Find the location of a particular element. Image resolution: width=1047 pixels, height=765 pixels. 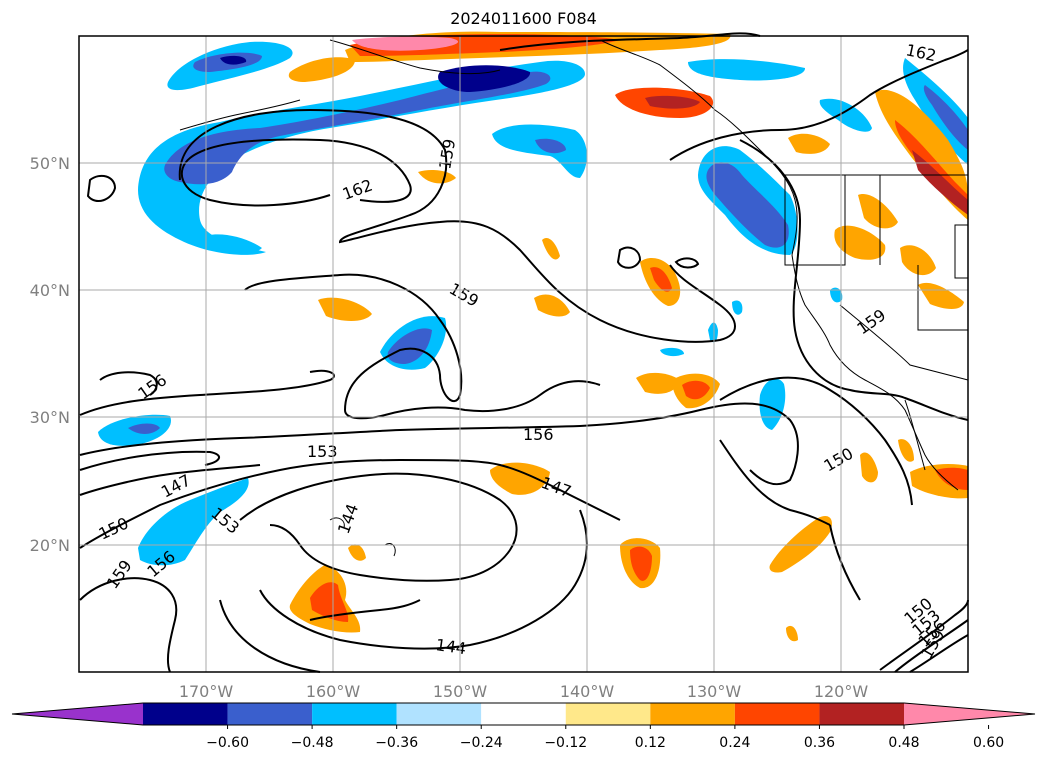

lat-label: 20°N is located at coordinates (50, 545).